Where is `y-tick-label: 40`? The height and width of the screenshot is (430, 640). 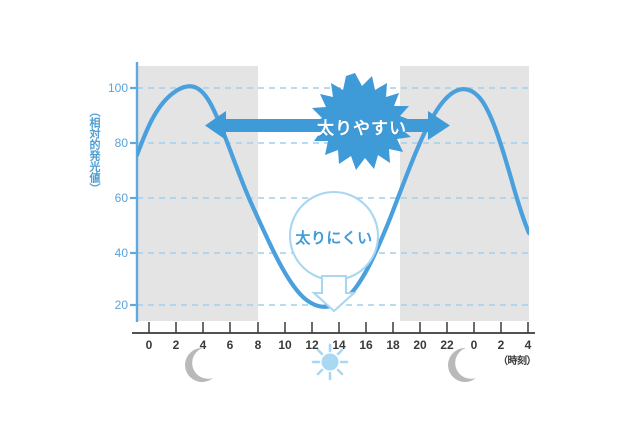
y-tick-label: 40 is located at coordinates (121, 253).